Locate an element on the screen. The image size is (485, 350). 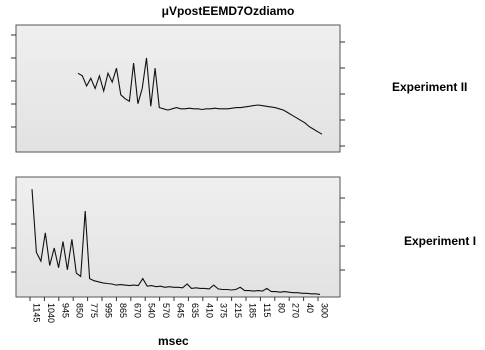
x-tick-label-10: 645 is located at coordinates (181, 310).